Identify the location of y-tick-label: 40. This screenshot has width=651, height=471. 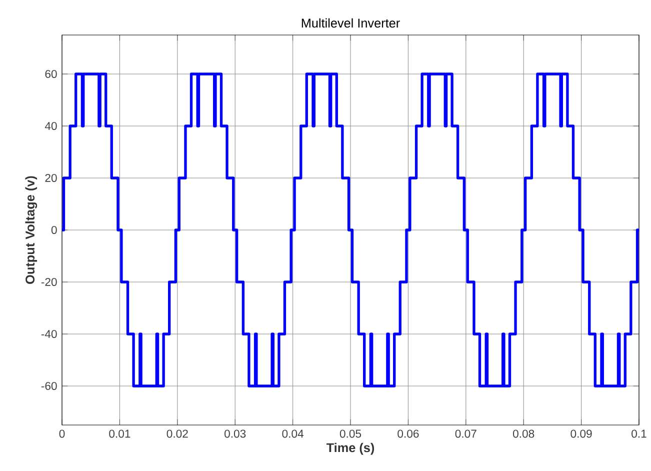
(50, 126).